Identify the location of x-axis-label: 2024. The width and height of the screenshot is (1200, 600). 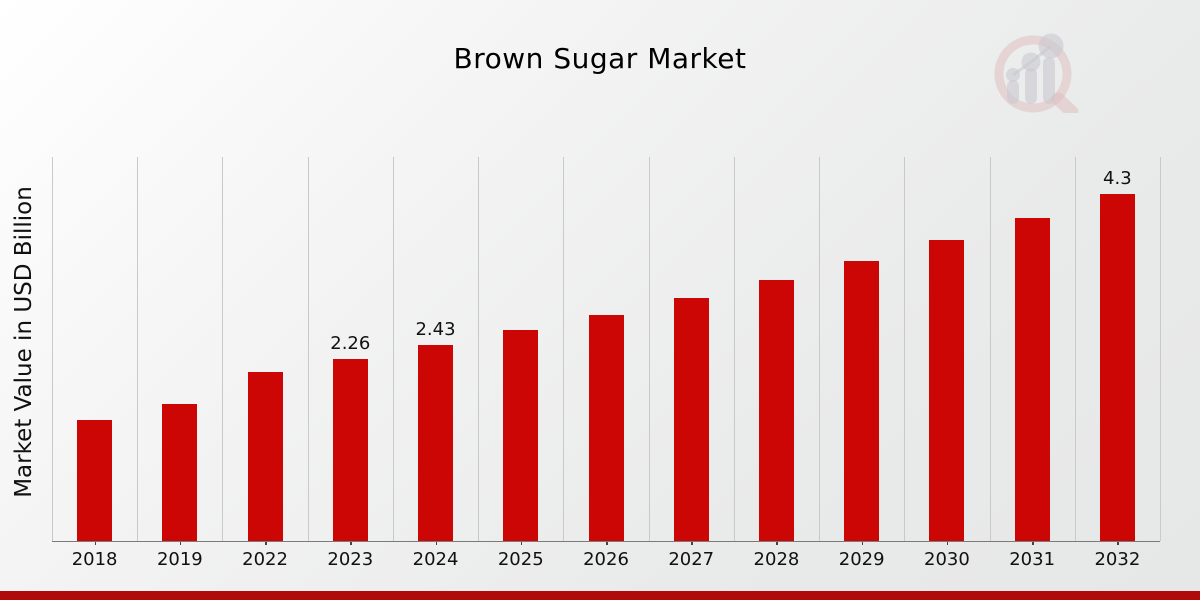
(435, 559).